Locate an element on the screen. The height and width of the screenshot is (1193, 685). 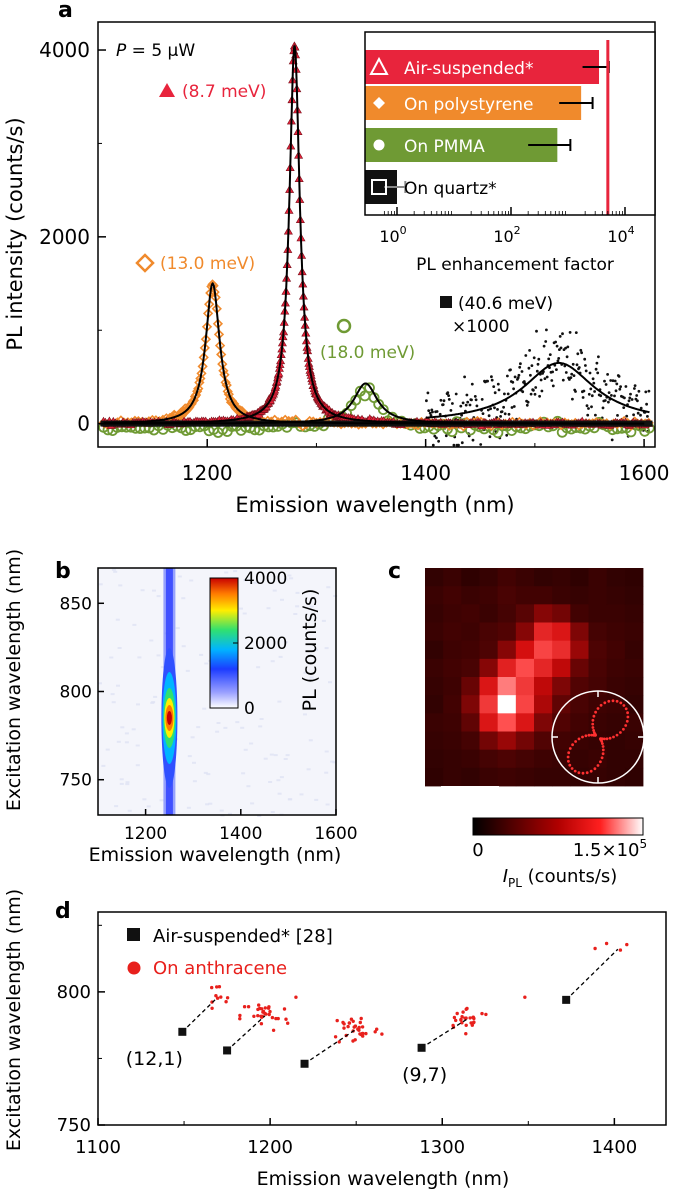
panel-a-xtick-label: 1600 is located at coordinates (644, 473).